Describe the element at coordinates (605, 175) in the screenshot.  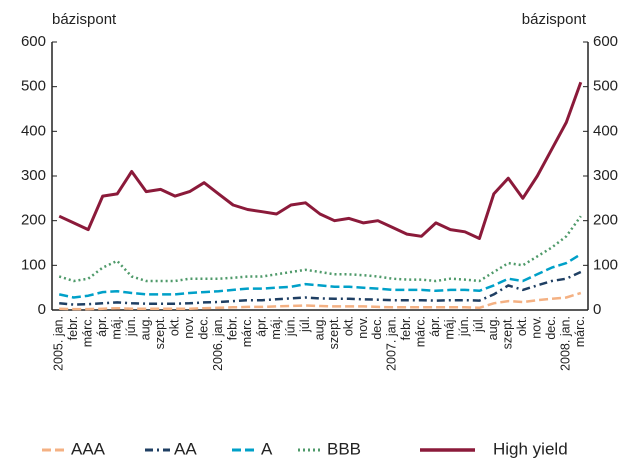
I see `y2-tick-label: 300` at that location.